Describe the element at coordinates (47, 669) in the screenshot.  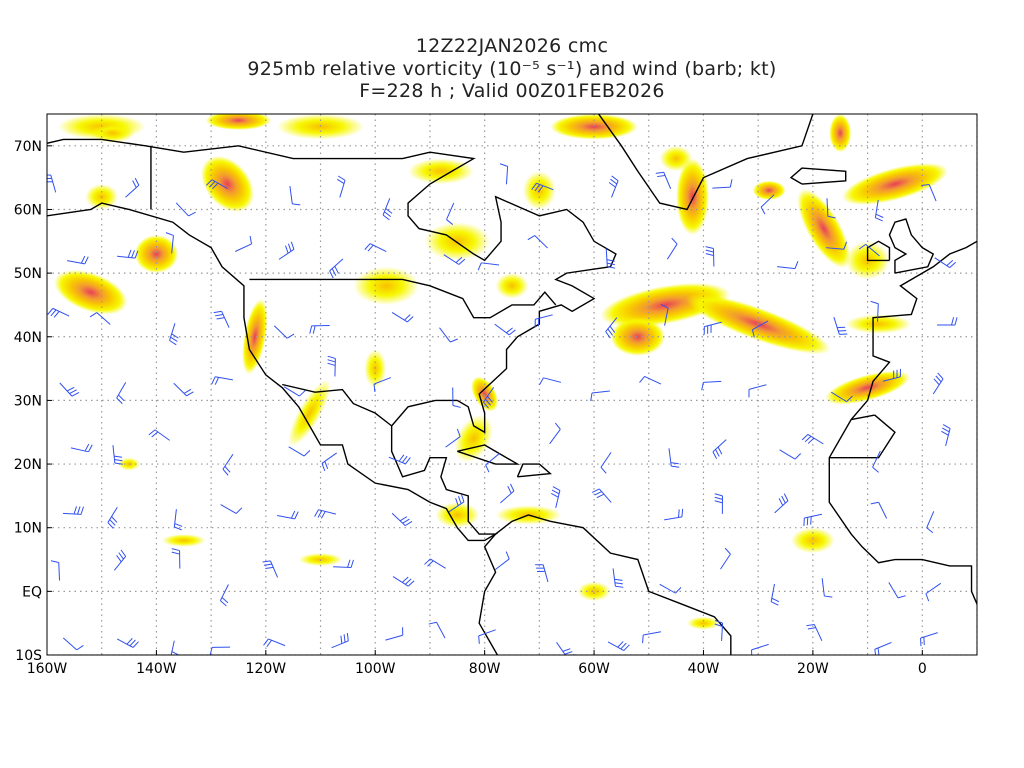
I see `longitude-label: 160W` at that location.